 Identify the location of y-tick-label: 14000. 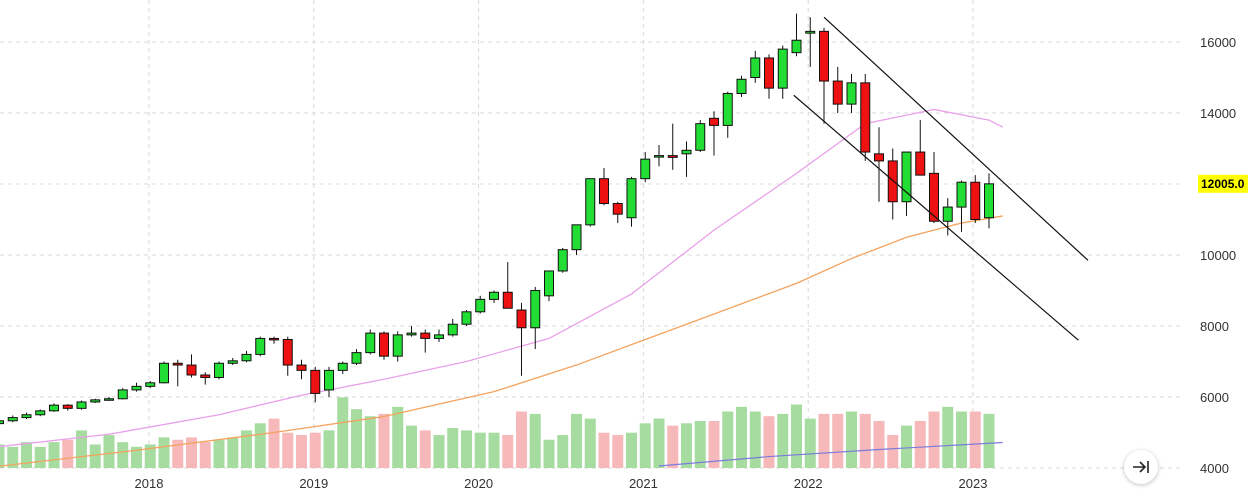
(1218, 113).